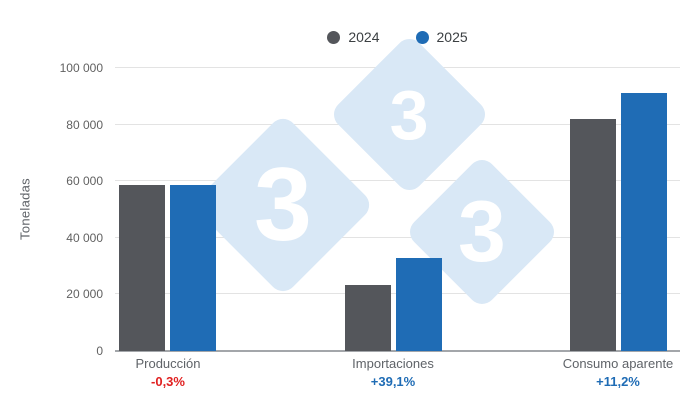 The height and width of the screenshot is (400, 700). What do you see at coordinates (334, 37) in the screenshot?
I see `legend-dot-2024` at bounding box center [334, 37].